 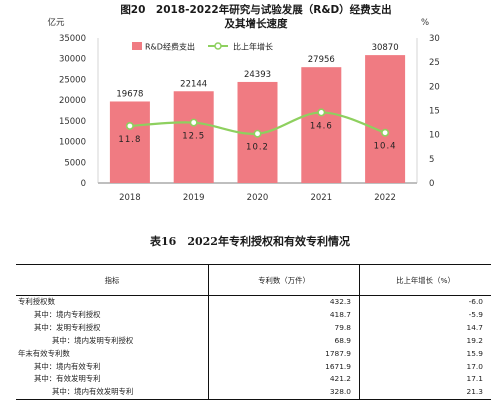 What do you see at coordinates (284, 341) in the screenshot?
I see `row-count: 68.9` at bounding box center [284, 341].